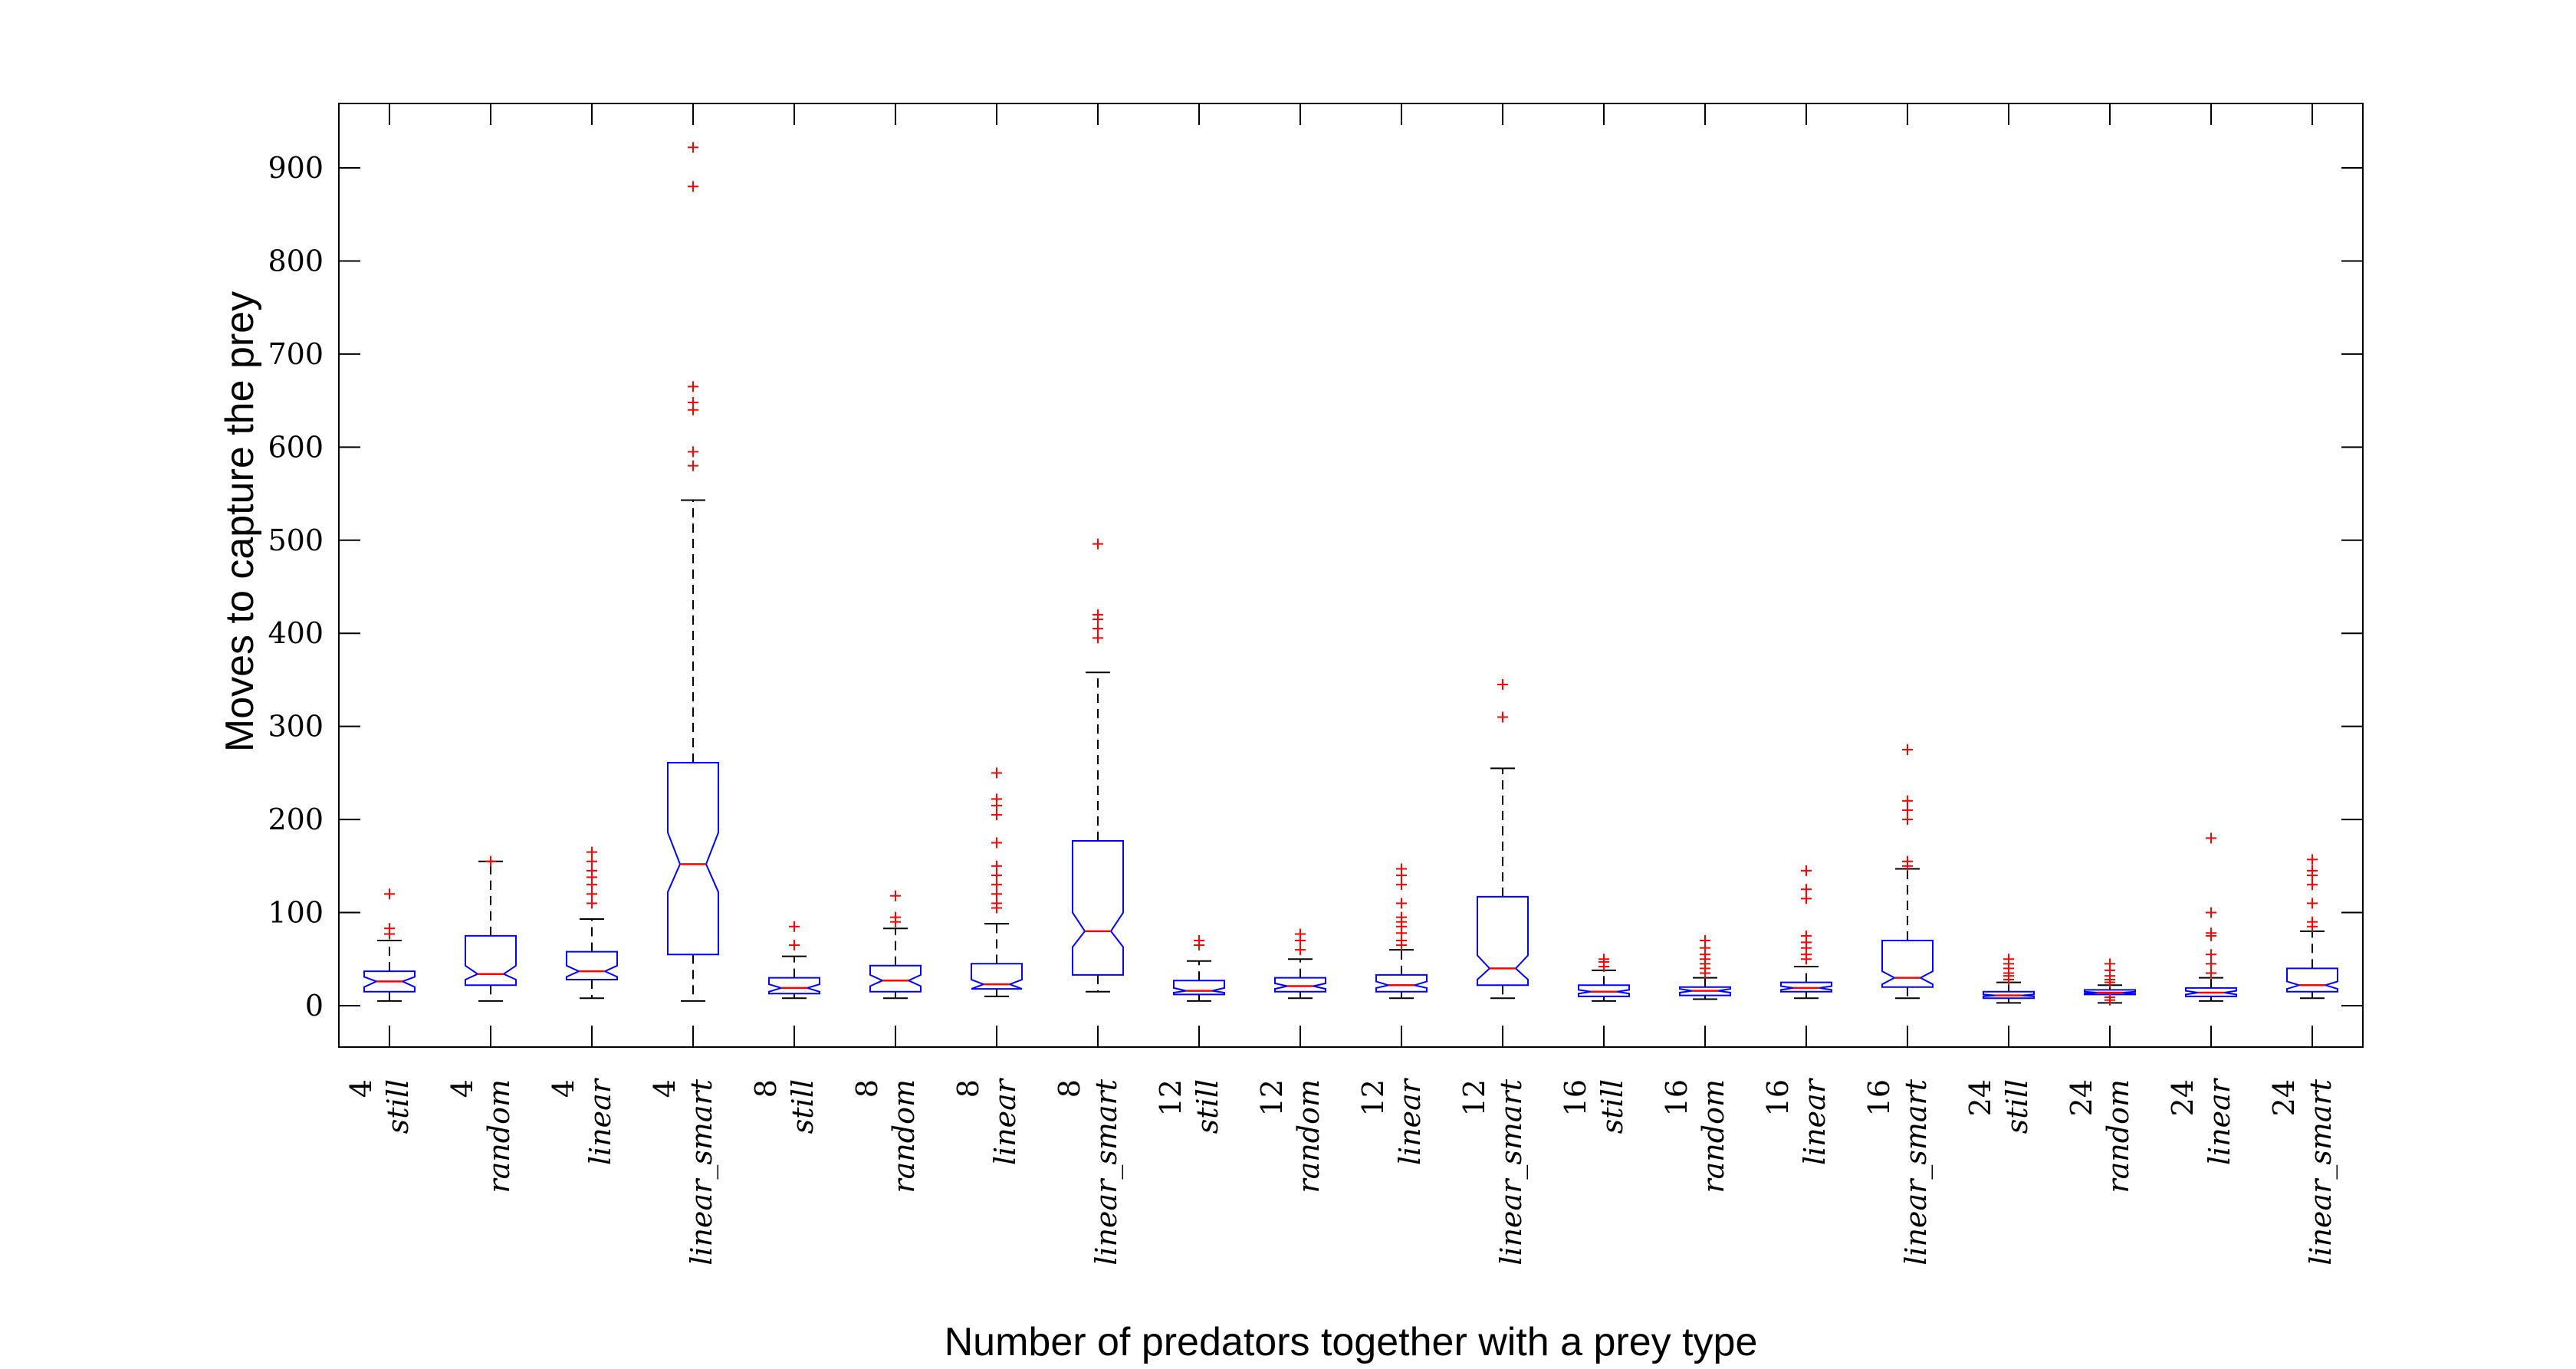 The image size is (2576, 1369). Describe the element at coordinates (1291, 1136) in the screenshot. I see `x-category-label: 12 random` at that location.